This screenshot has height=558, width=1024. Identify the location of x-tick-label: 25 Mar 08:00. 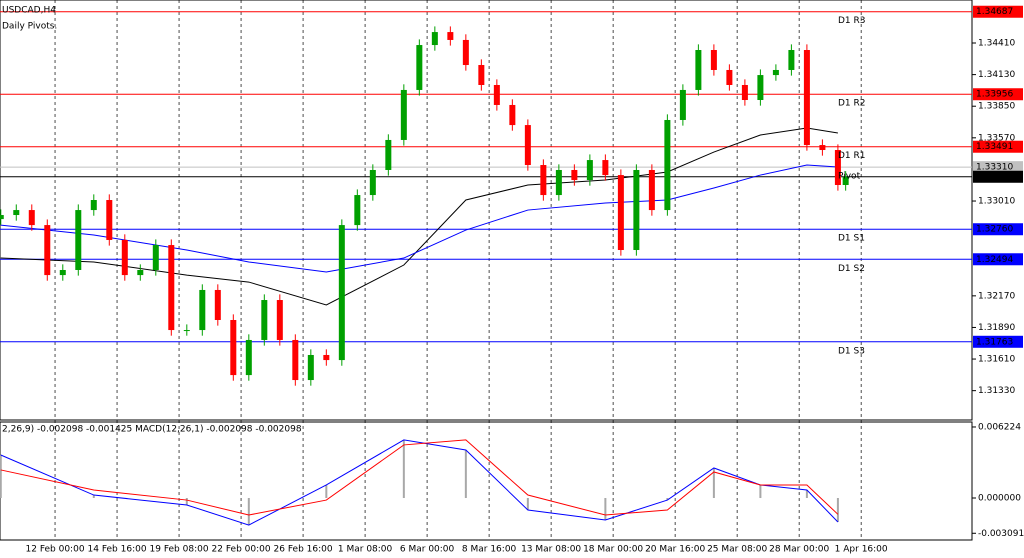
(737, 550).